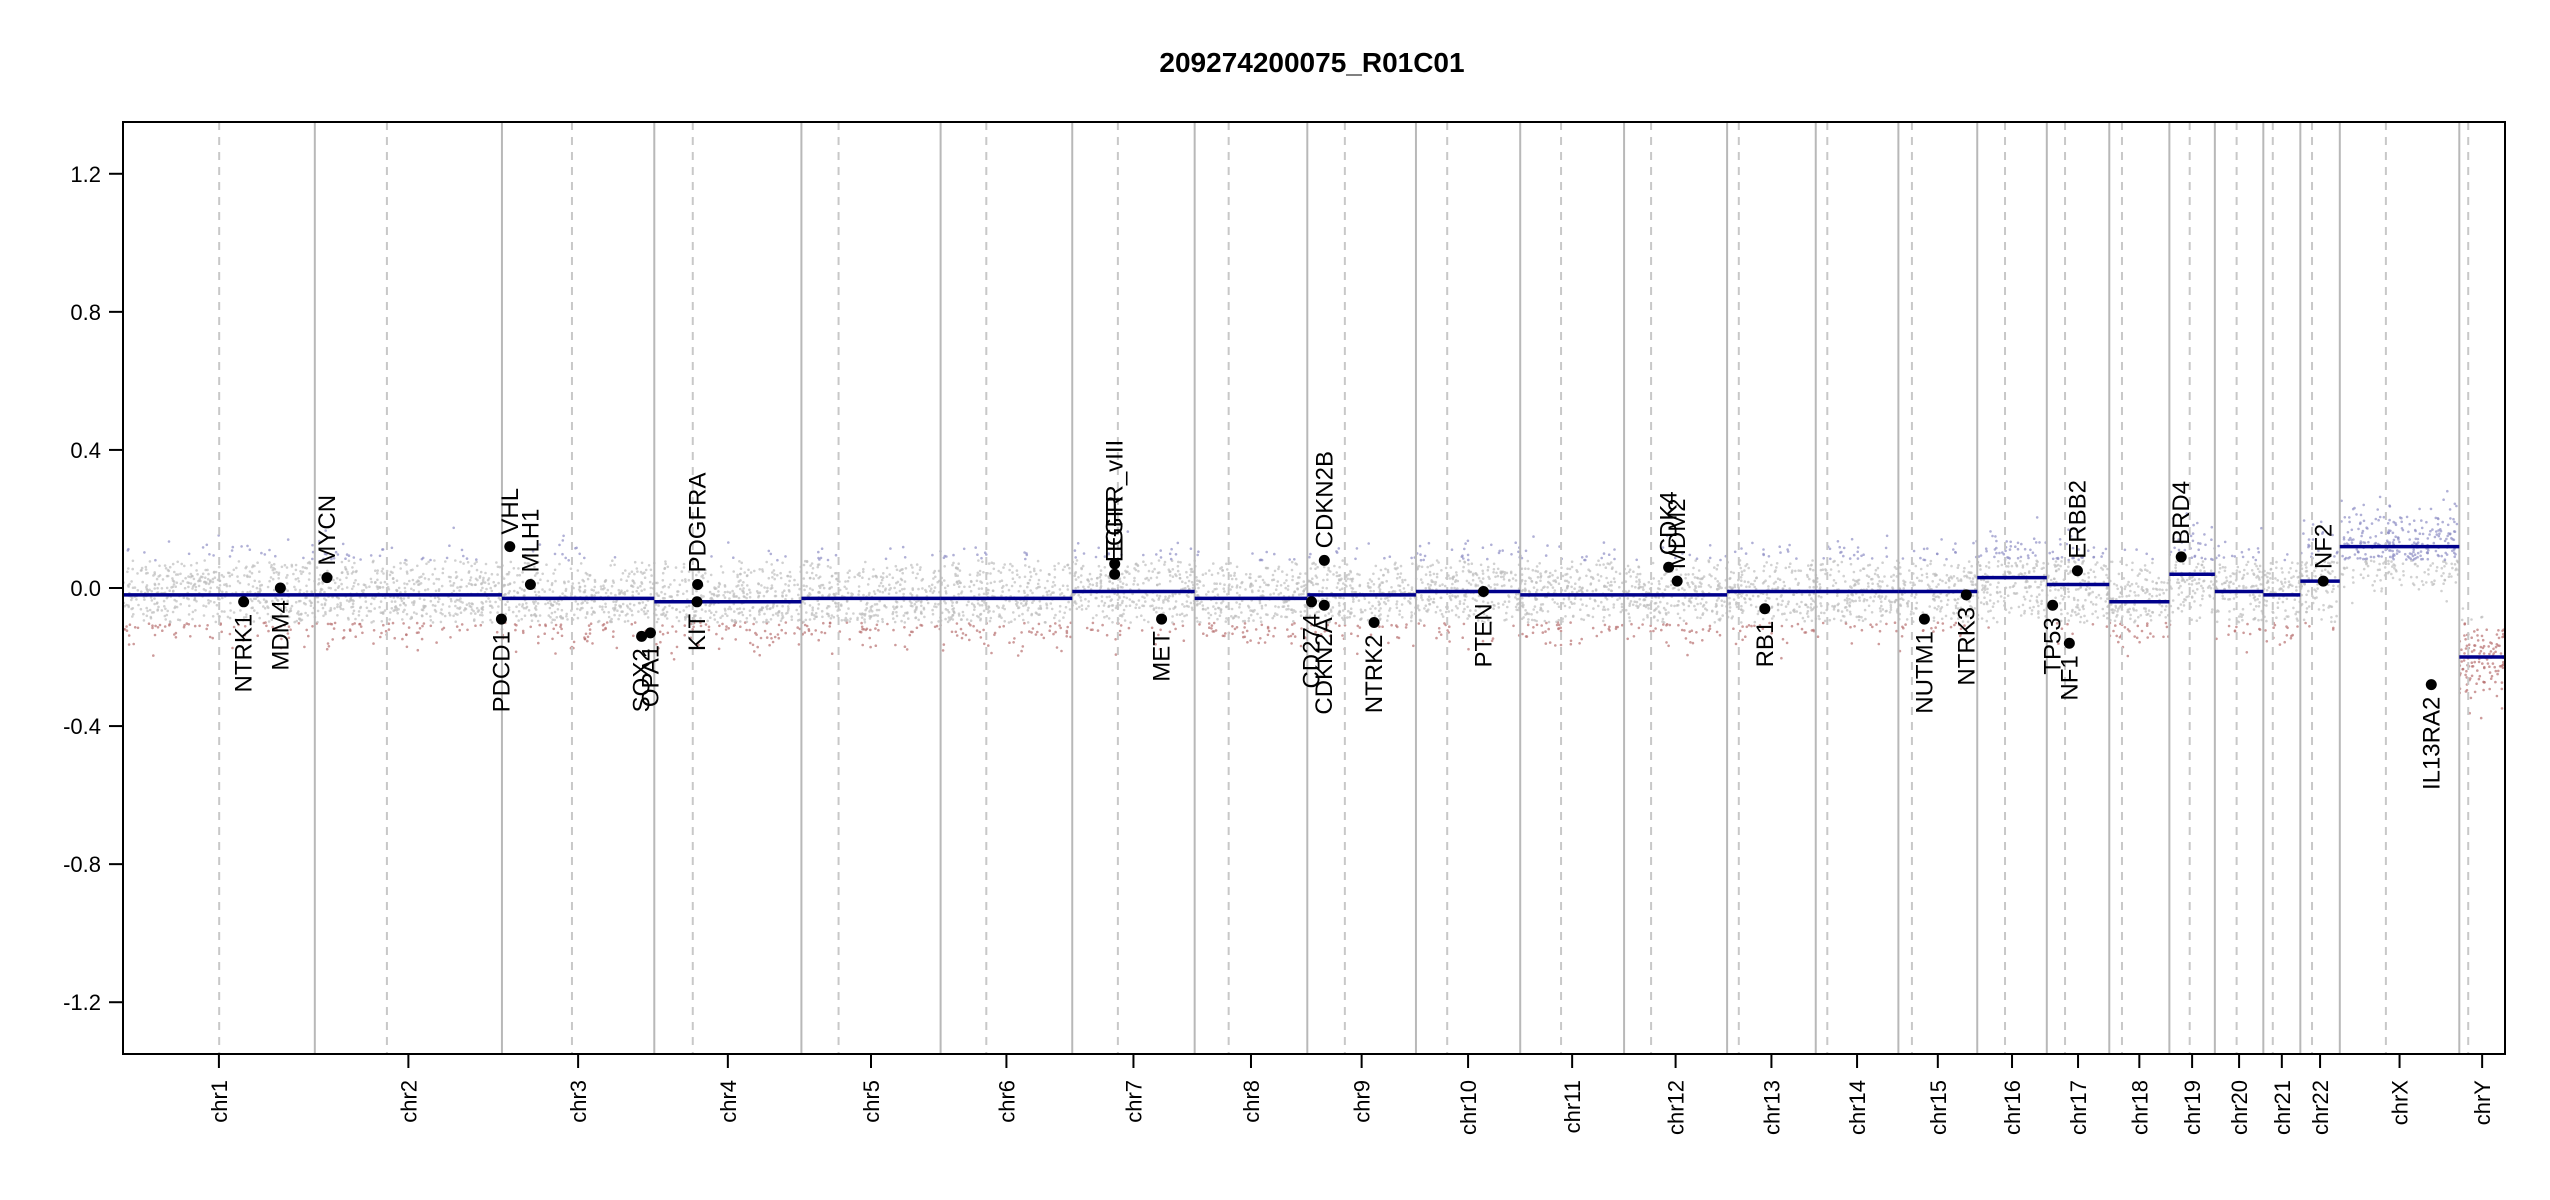 The height and width of the screenshot is (1200, 2550). Describe the element at coordinates (280, 588) in the screenshot. I see `gene-point-MDM4` at that location.